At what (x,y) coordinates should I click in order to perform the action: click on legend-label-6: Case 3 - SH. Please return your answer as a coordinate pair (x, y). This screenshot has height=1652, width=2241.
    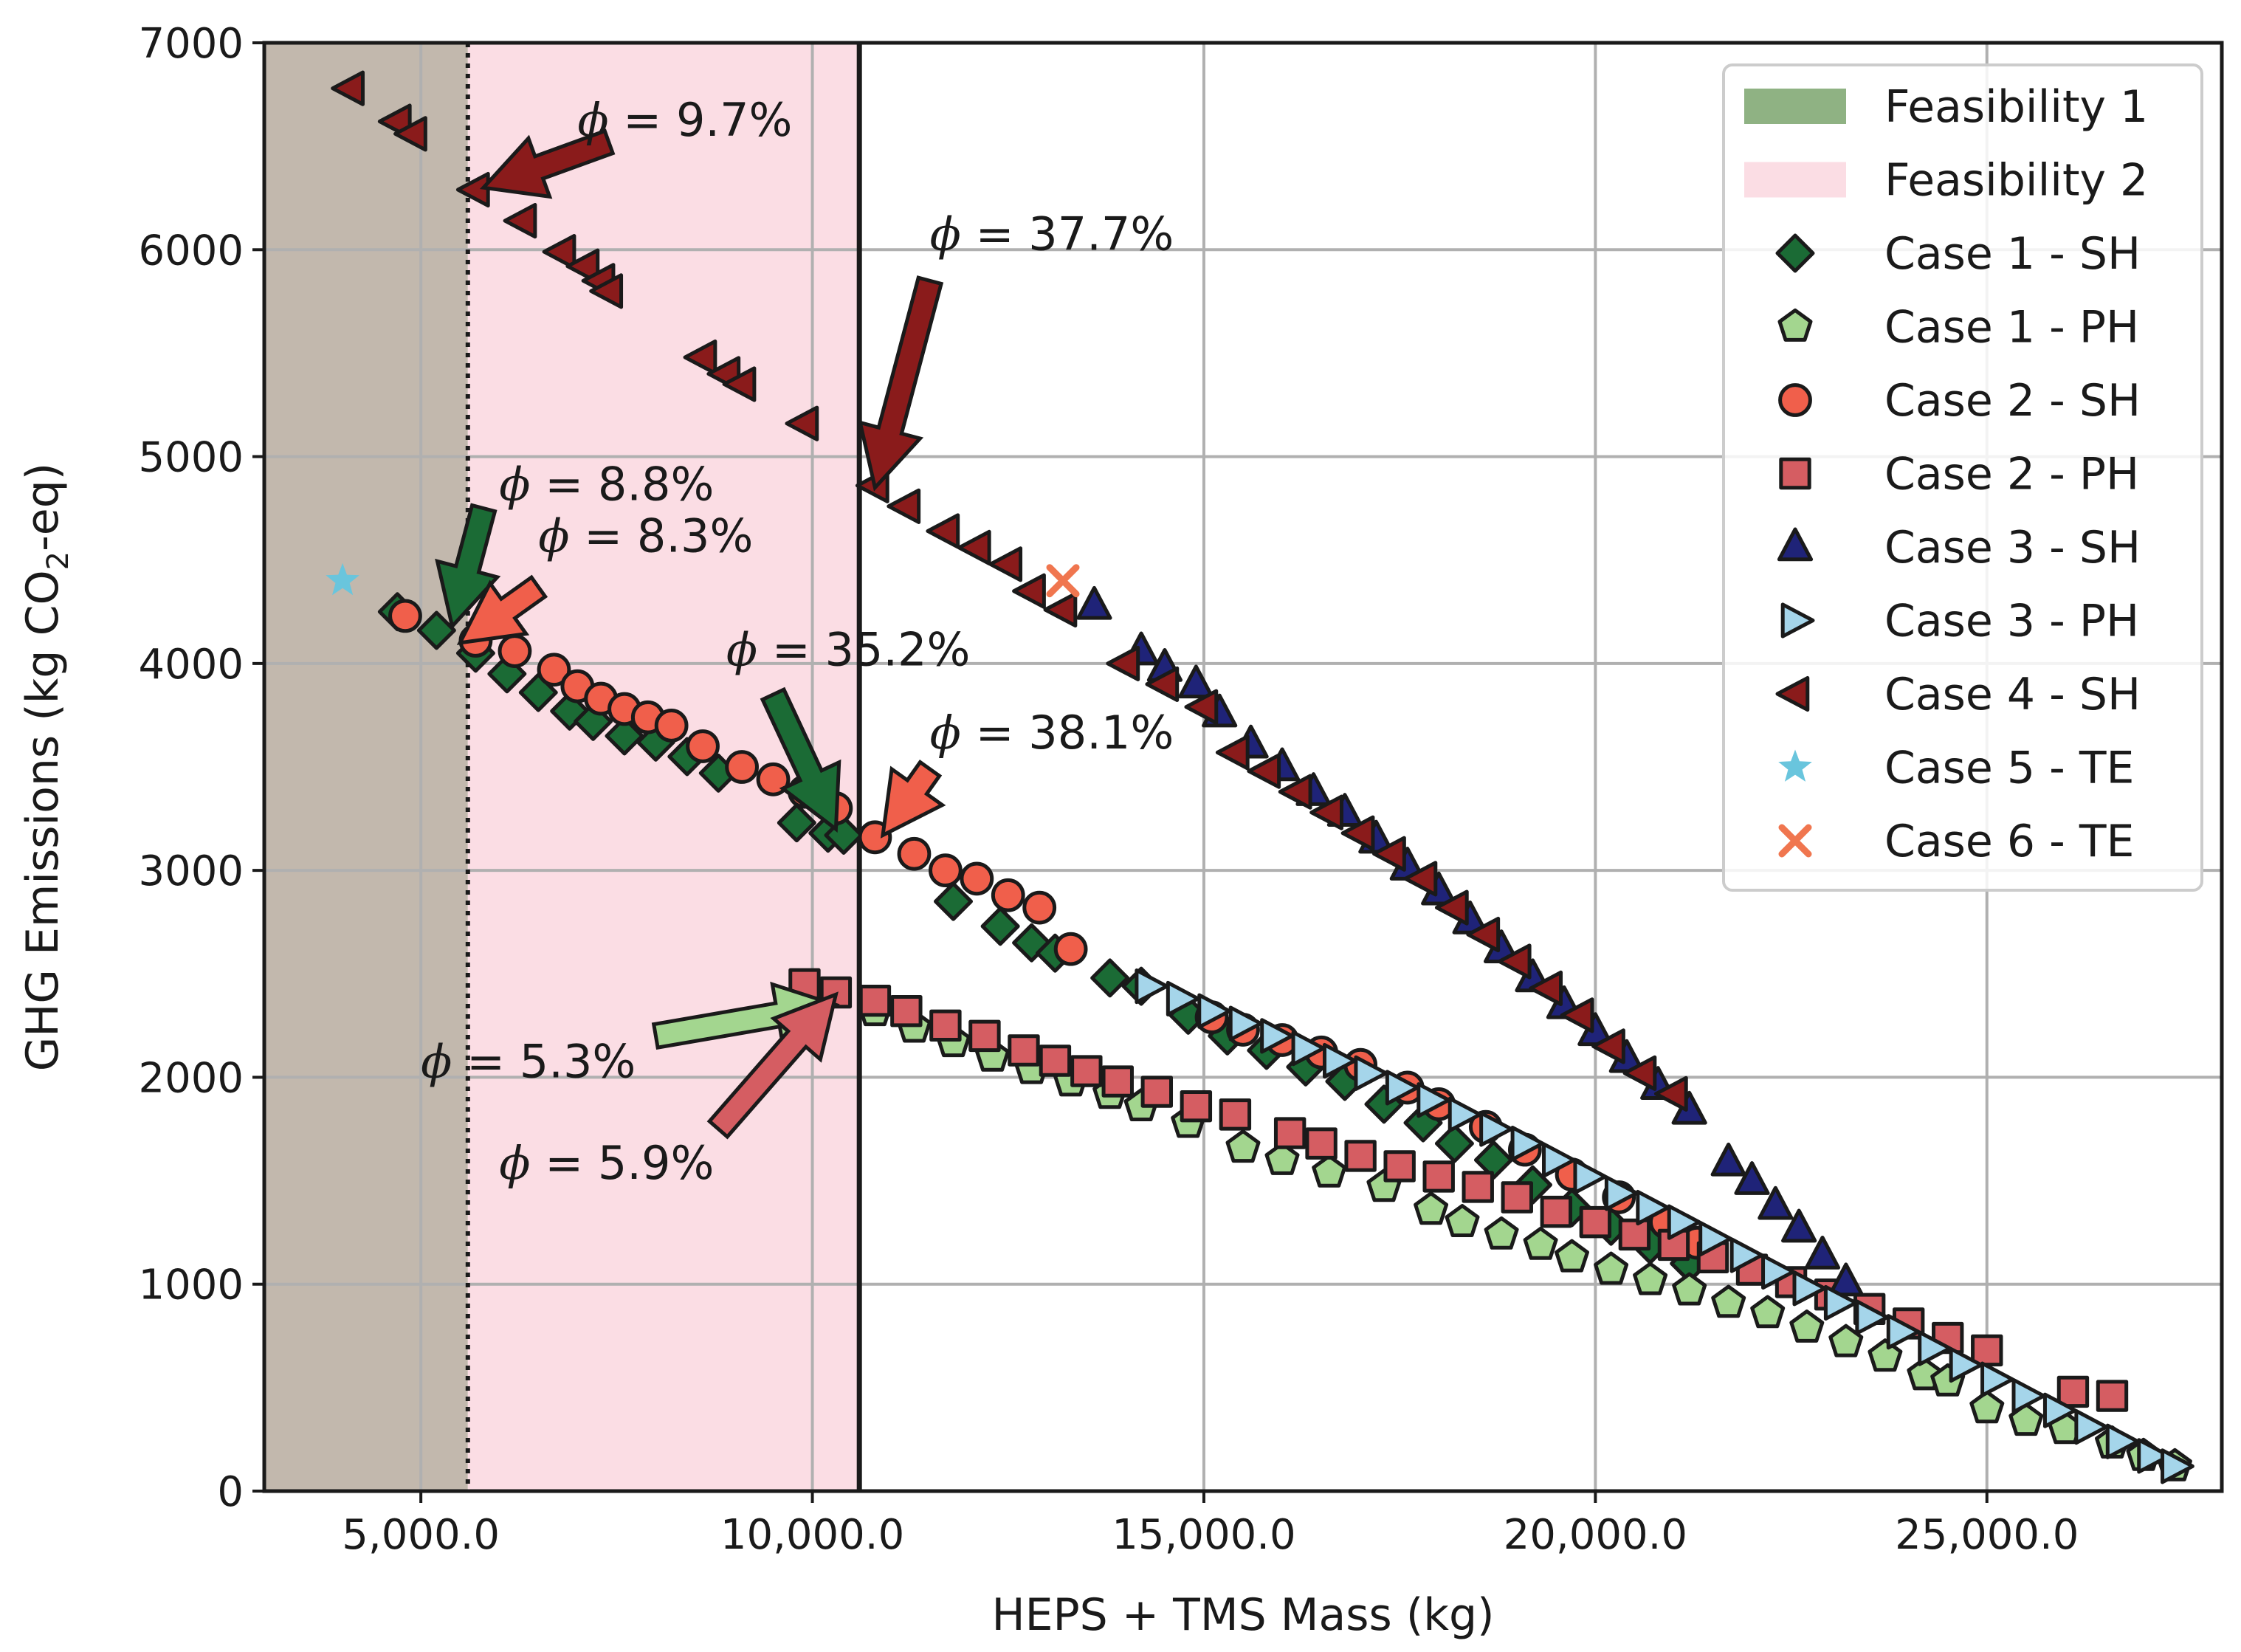
    Looking at the image, I should click on (2012, 548).